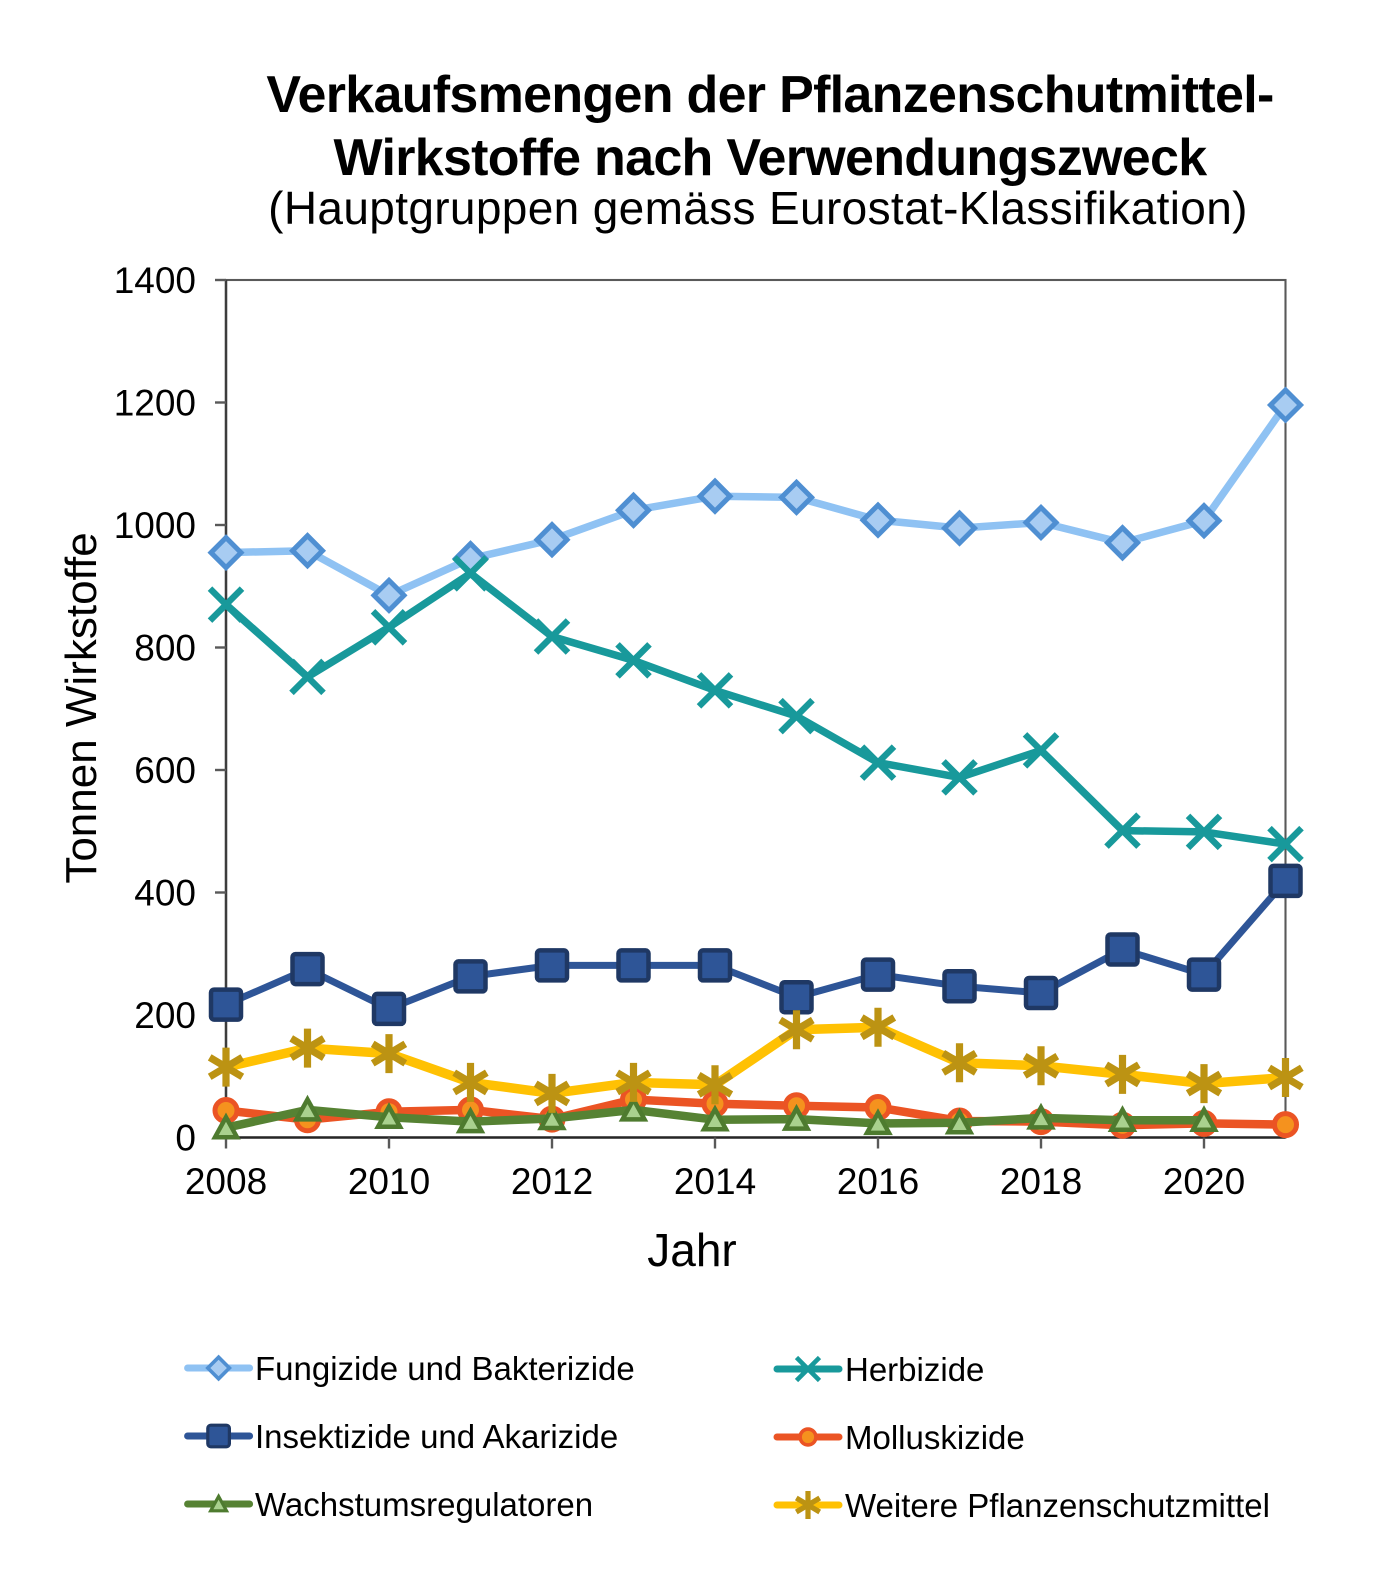 This screenshot has width=1400, height=1576. Describe the element at coordinates (771, 158) in the screenshot. I see `svg-text:Wirkstoffe nach Verwendungszwe: Wirkstoffe nach Verwendungszweck` at that location.